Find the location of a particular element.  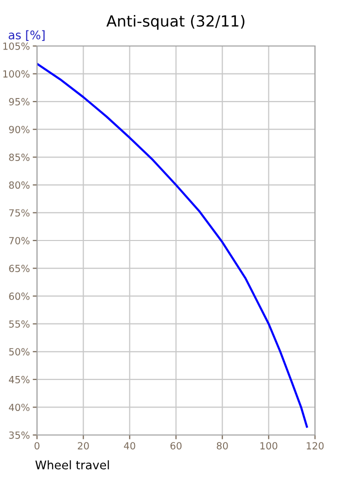

y-tick-label: 85% is located at coordinates (19, 157).